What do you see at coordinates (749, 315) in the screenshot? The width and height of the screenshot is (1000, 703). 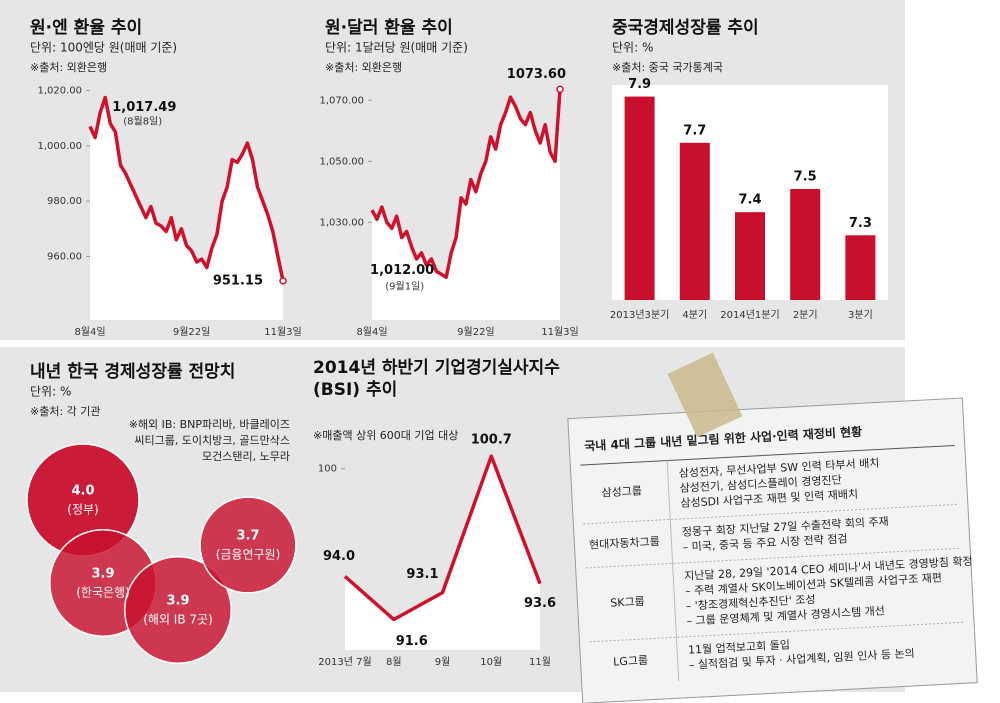 I see `x-tick-label: 2014년1분기` at bounding box center [749, 315].